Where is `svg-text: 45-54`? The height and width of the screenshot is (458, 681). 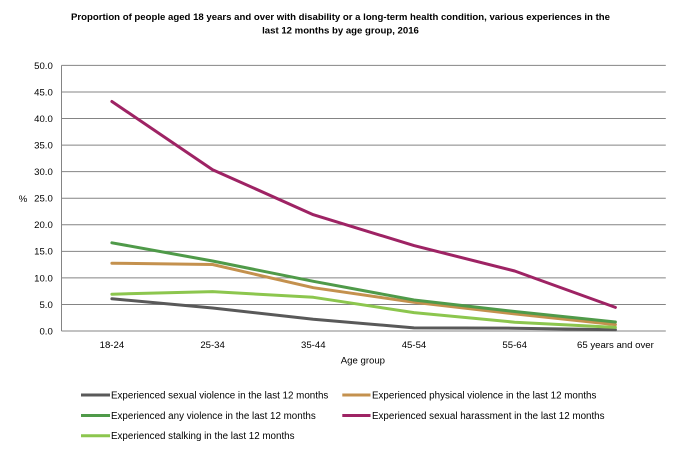 svg-text: 45-54 is located at coordinates (414, 345).